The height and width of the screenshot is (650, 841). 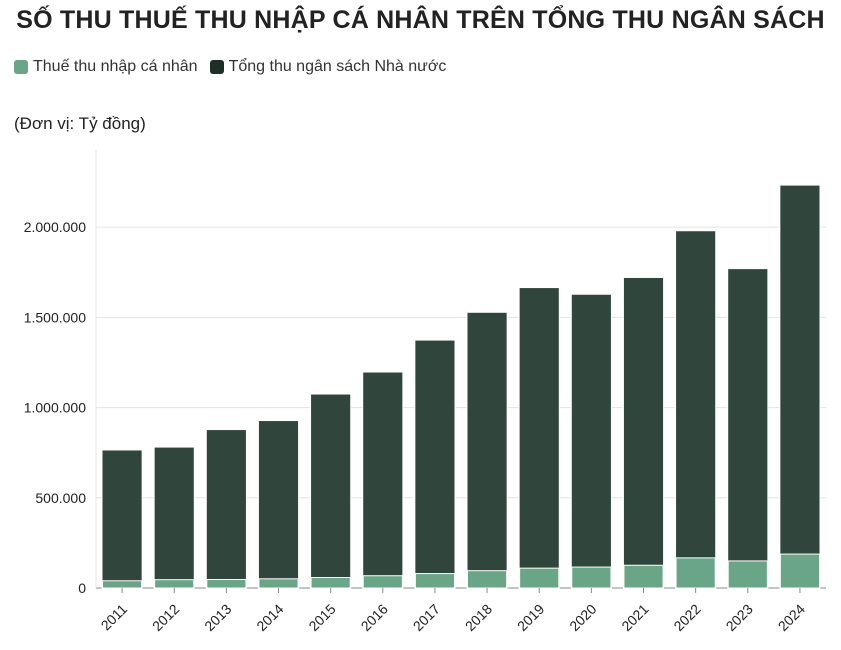 I want to click on bar-pit-2016, so click(x=382, y=582).